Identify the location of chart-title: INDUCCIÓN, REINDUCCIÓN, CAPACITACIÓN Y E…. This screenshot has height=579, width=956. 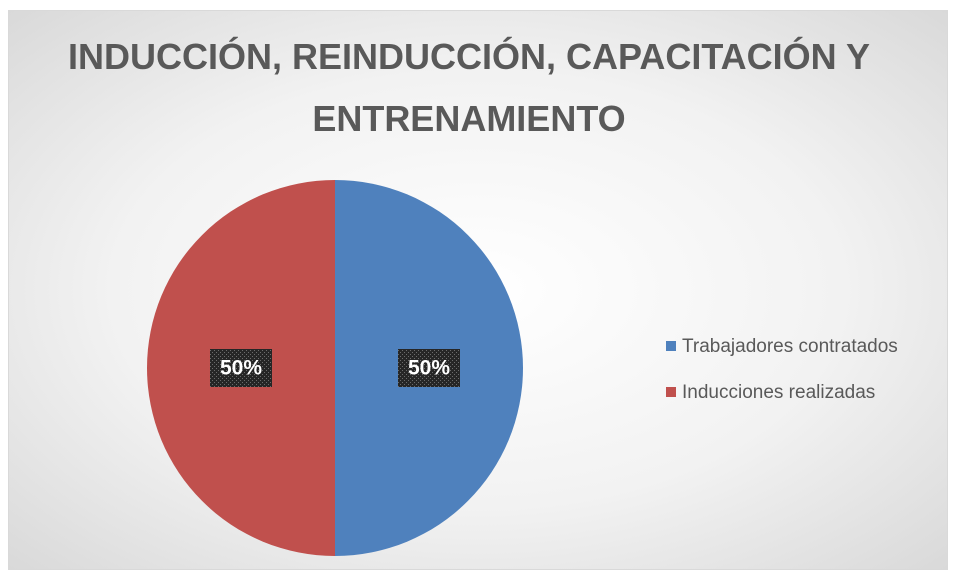
(469, 87).